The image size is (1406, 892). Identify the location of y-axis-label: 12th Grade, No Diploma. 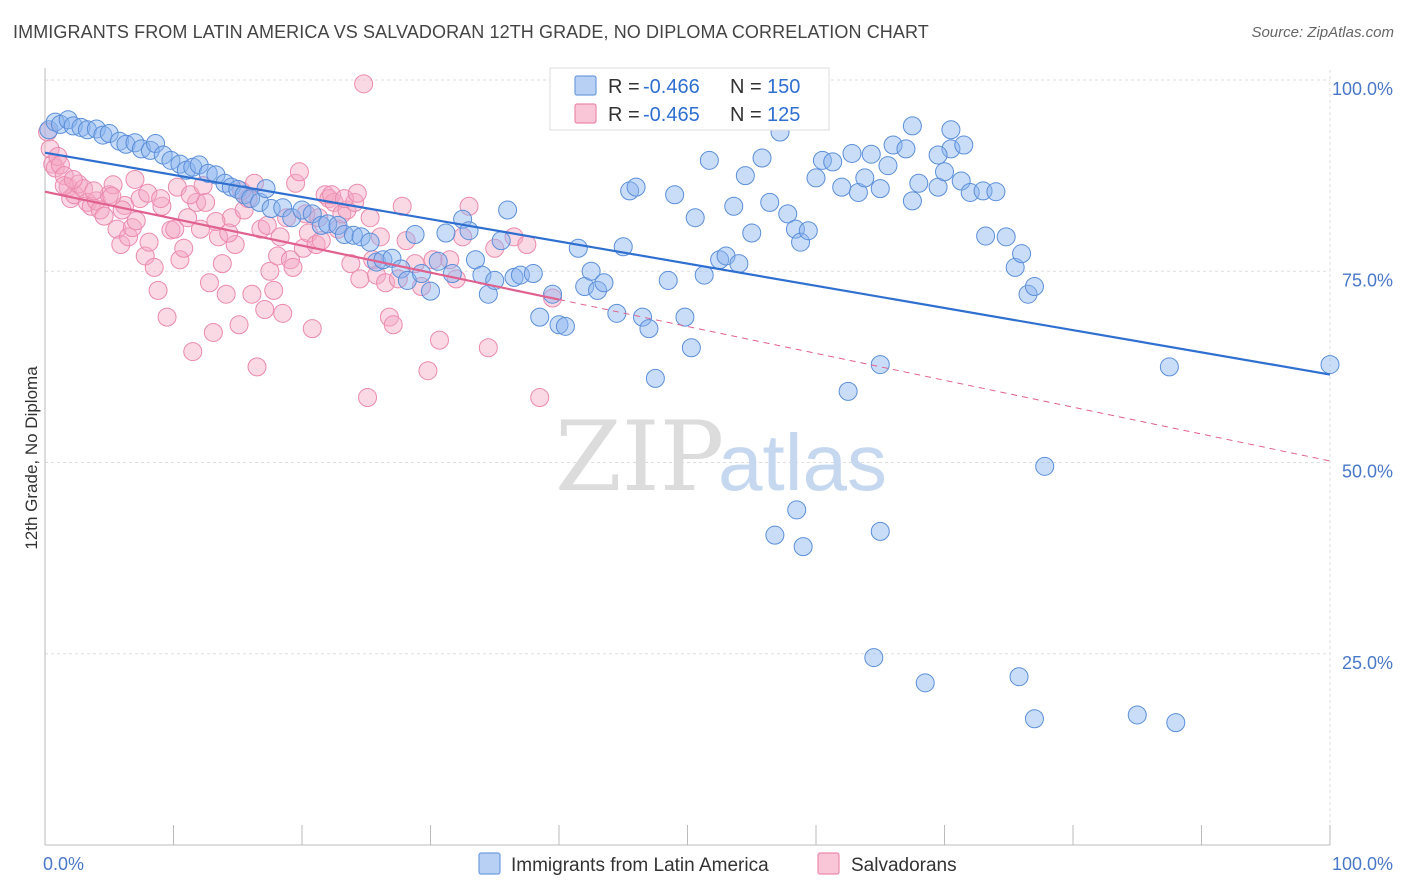
(31, 458).